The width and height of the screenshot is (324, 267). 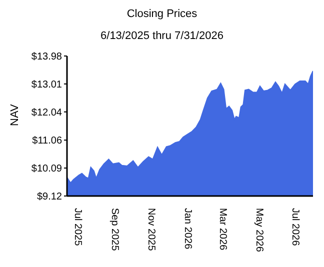 What do you see at coordinates (222, 229) in the screenshot?
I see `x-tick-label: Mar 2026` at bounding box center [222, 229].